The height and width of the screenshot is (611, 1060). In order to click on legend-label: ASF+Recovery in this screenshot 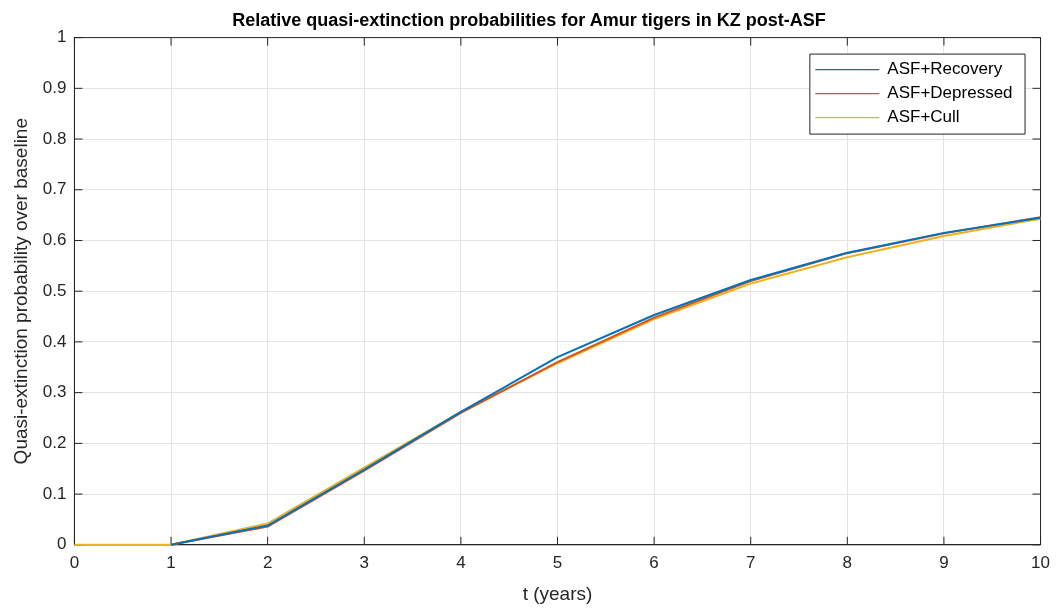, I will do `click(945, 69)`.